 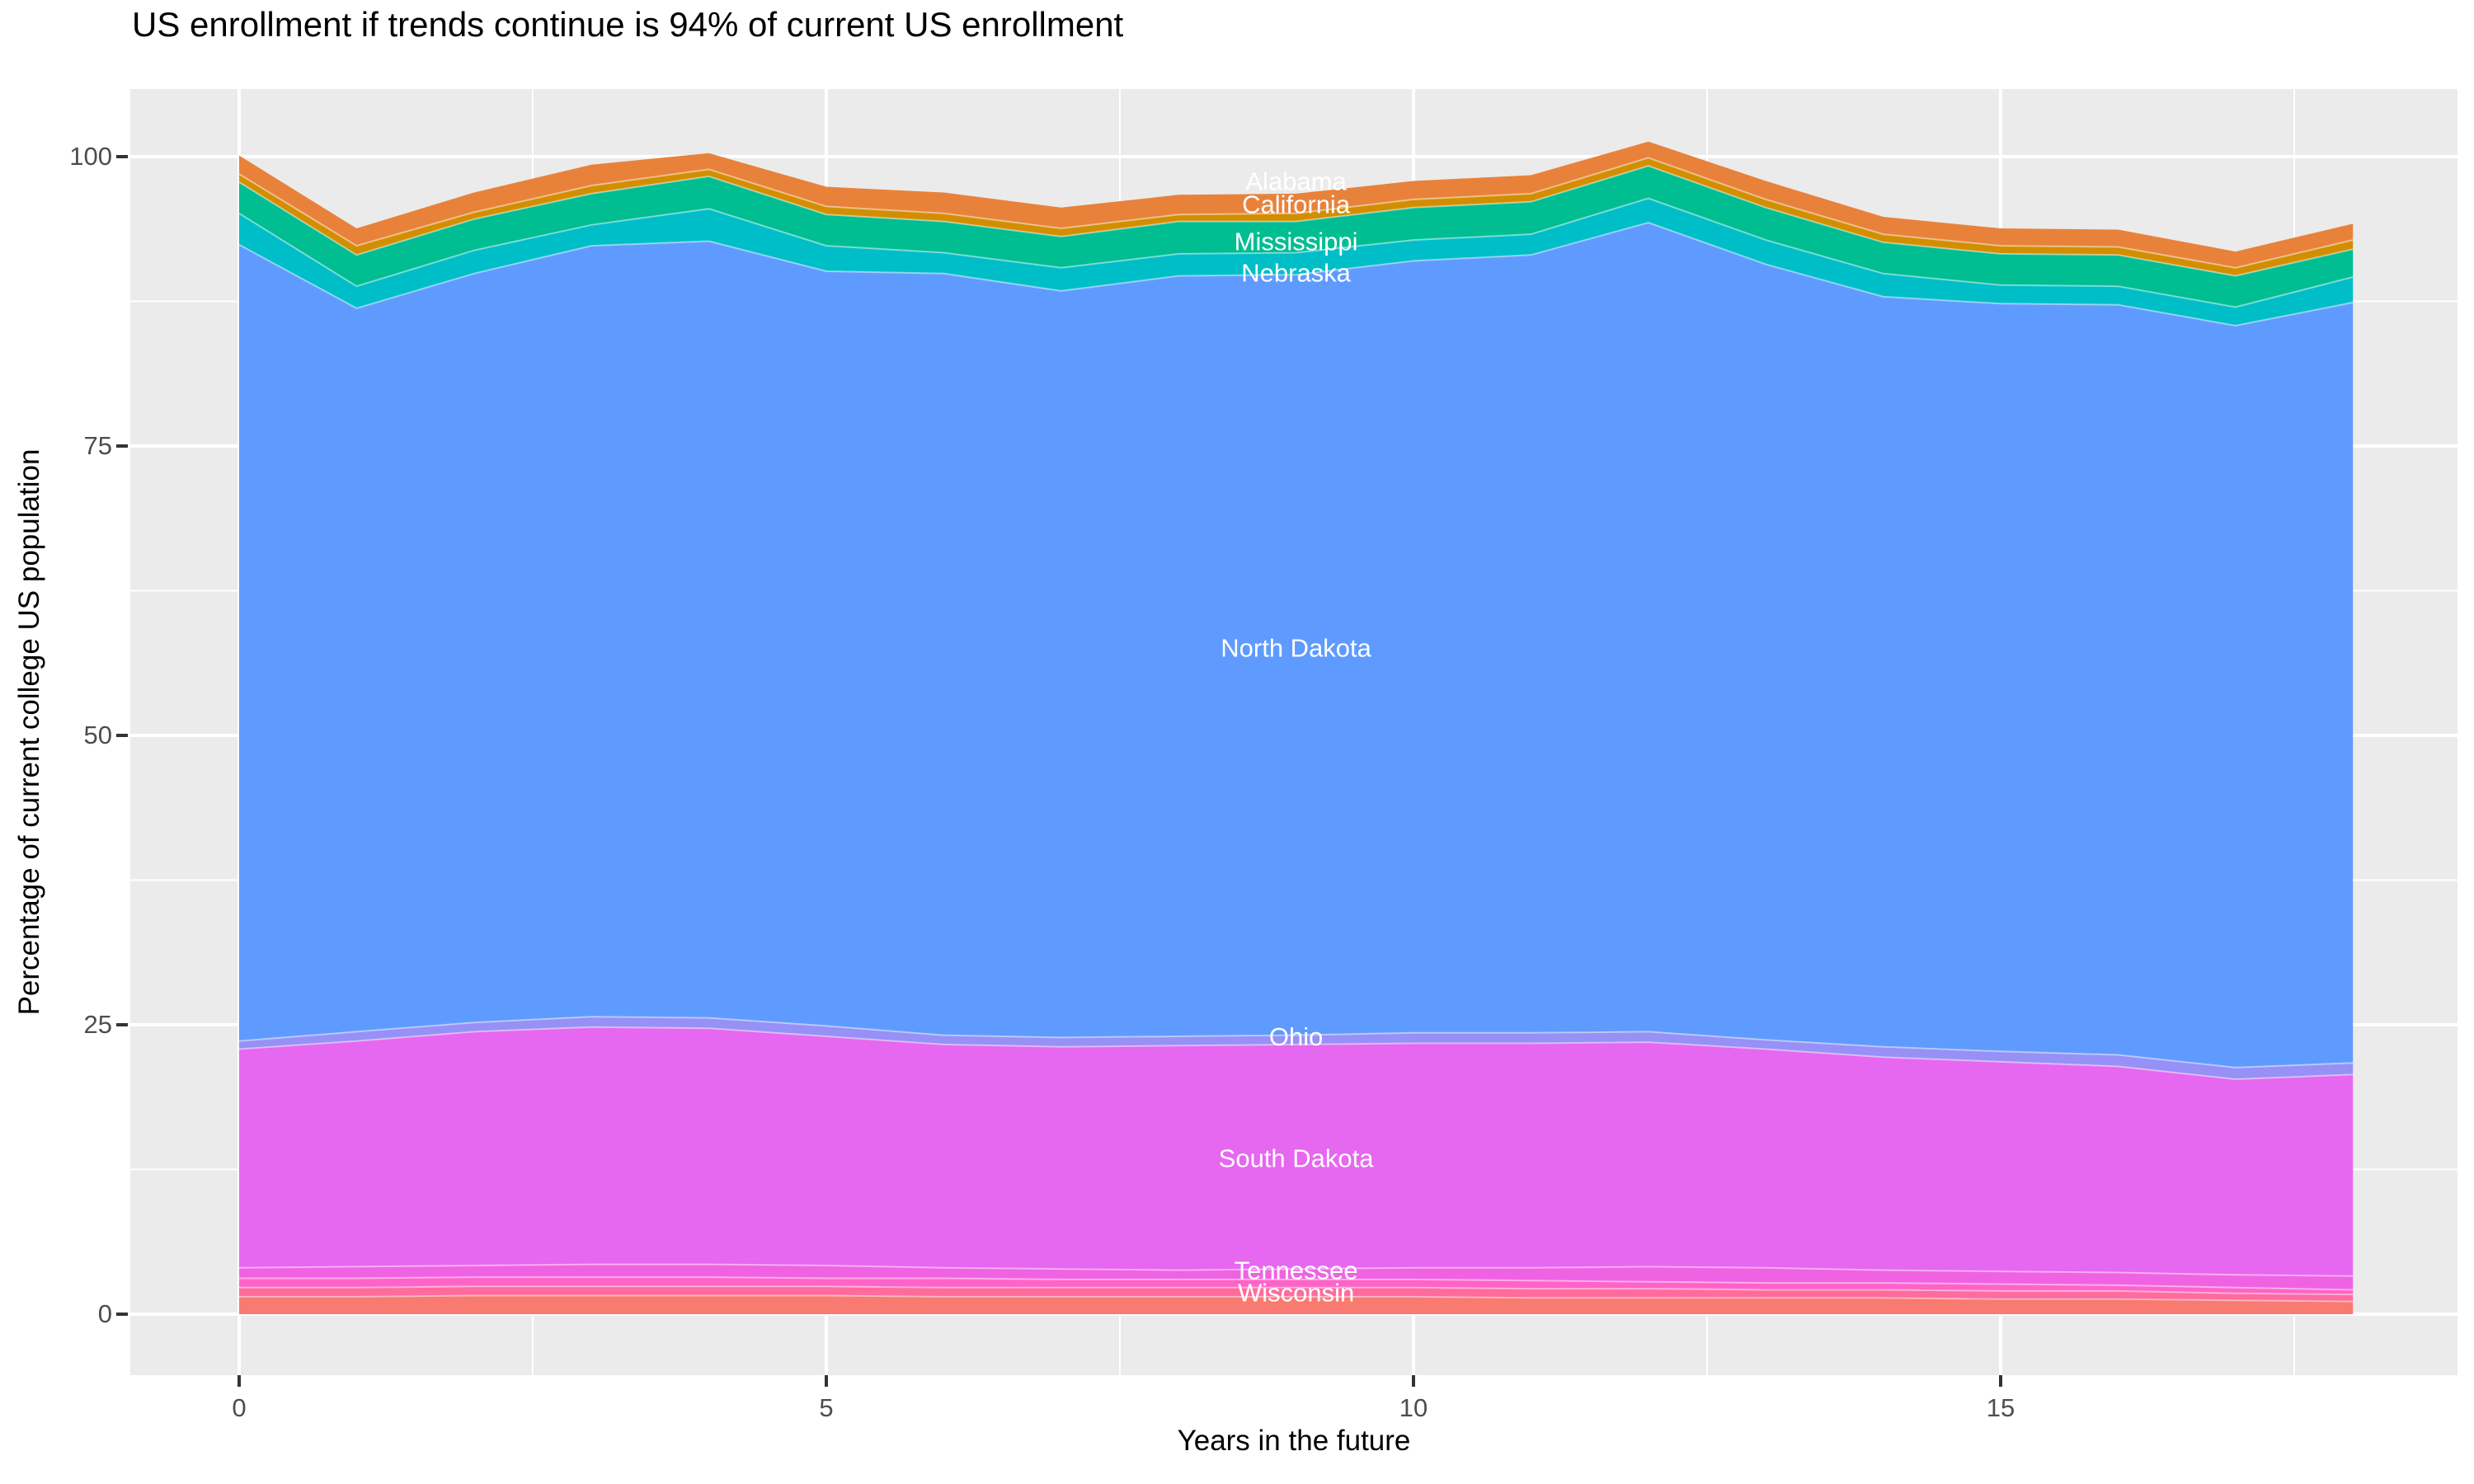 I want to click on band-label-tennessee: Tennessee, so click(x=1296, y=1270).